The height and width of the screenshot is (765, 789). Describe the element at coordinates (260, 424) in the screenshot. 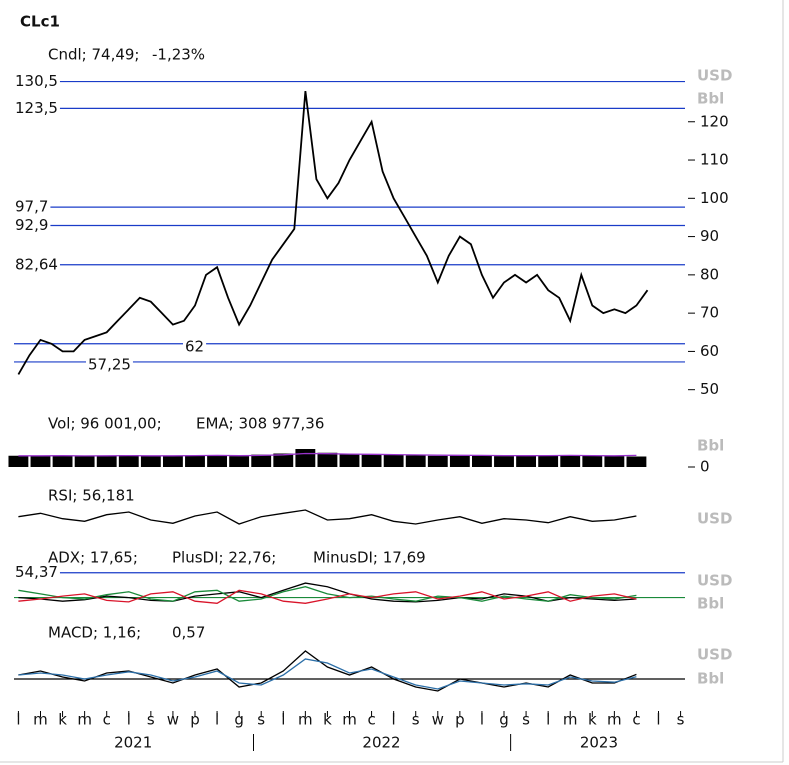

I see `legend-entry: EMA; 308 977,36` at that location.